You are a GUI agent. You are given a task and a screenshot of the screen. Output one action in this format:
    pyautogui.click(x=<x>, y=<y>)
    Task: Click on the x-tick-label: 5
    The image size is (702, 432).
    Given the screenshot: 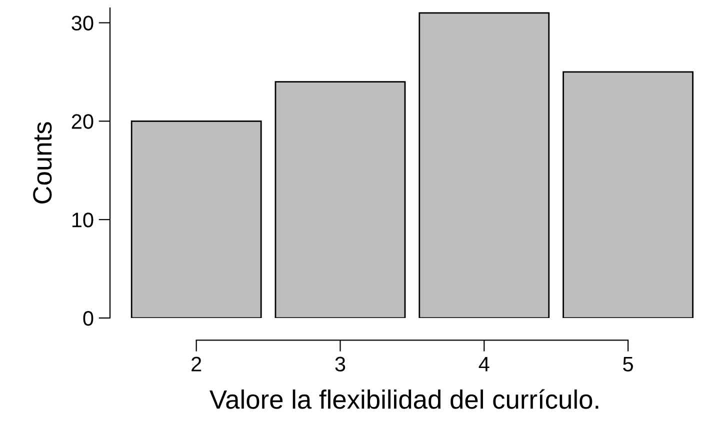 What is the action you would take?
    pyautogui.click(x=628, y=364)
    